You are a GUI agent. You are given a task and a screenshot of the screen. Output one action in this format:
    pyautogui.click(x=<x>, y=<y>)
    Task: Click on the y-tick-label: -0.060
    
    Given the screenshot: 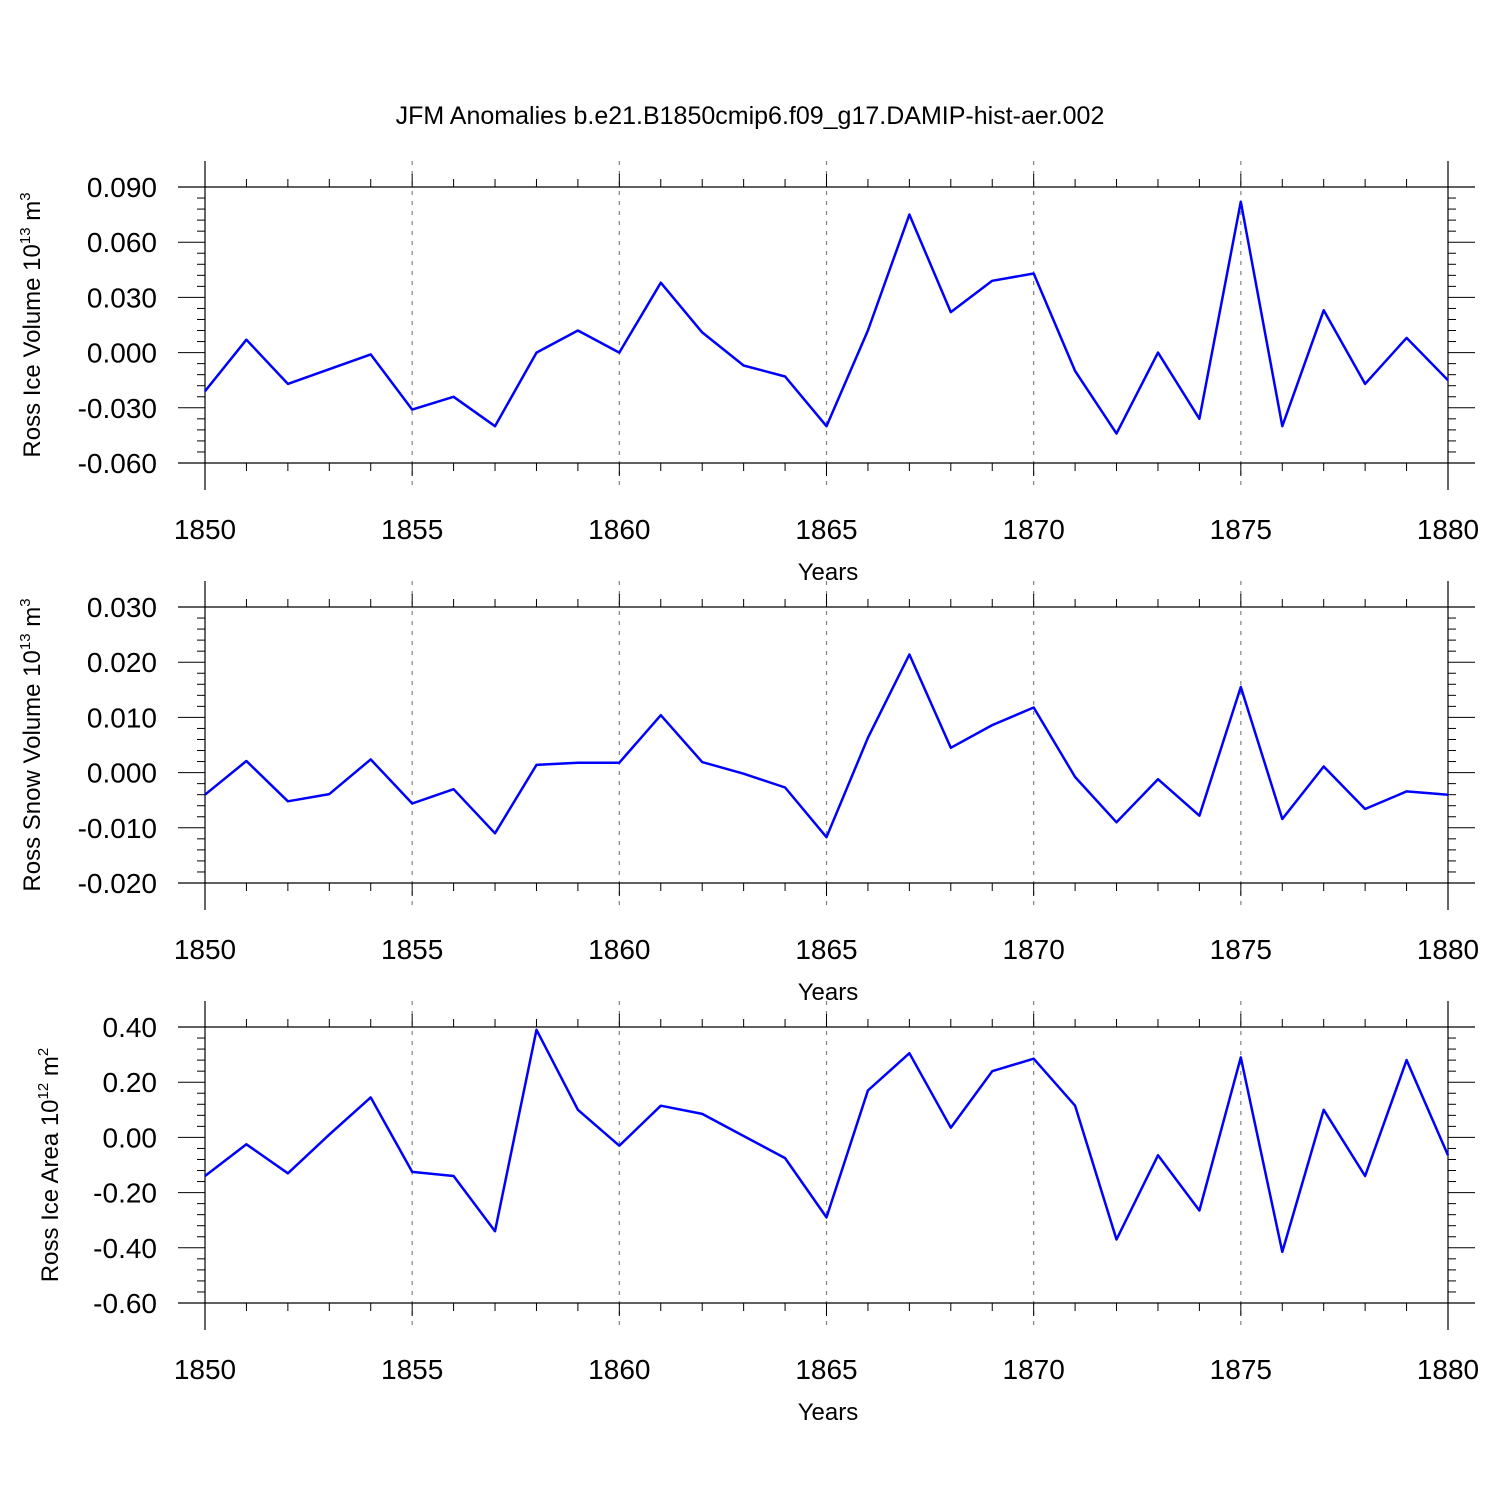 What is the action you would take?
    pyautogui.click(x=117, y=463)
    